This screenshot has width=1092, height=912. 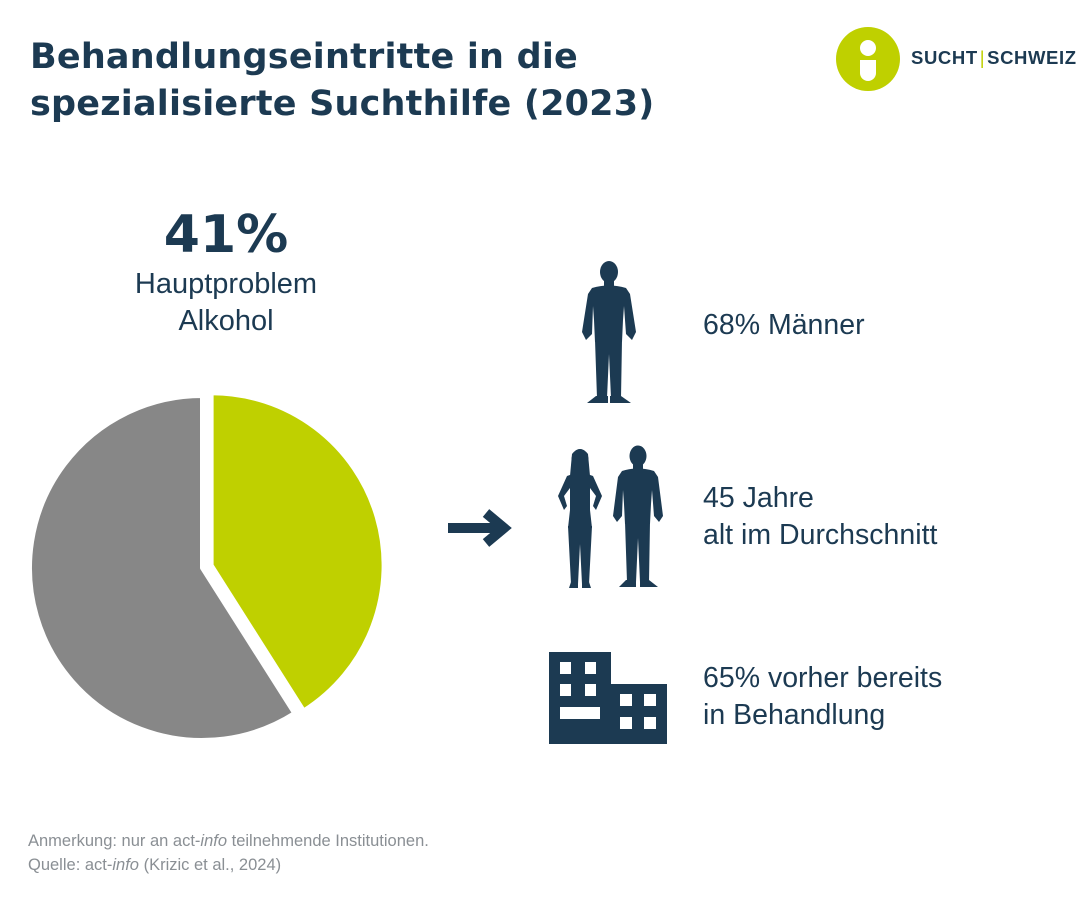 What do you see at coordinates (297, 552) in the screenshot?
I see `pie-slice-alcohol` at bounding box center [297, 552].